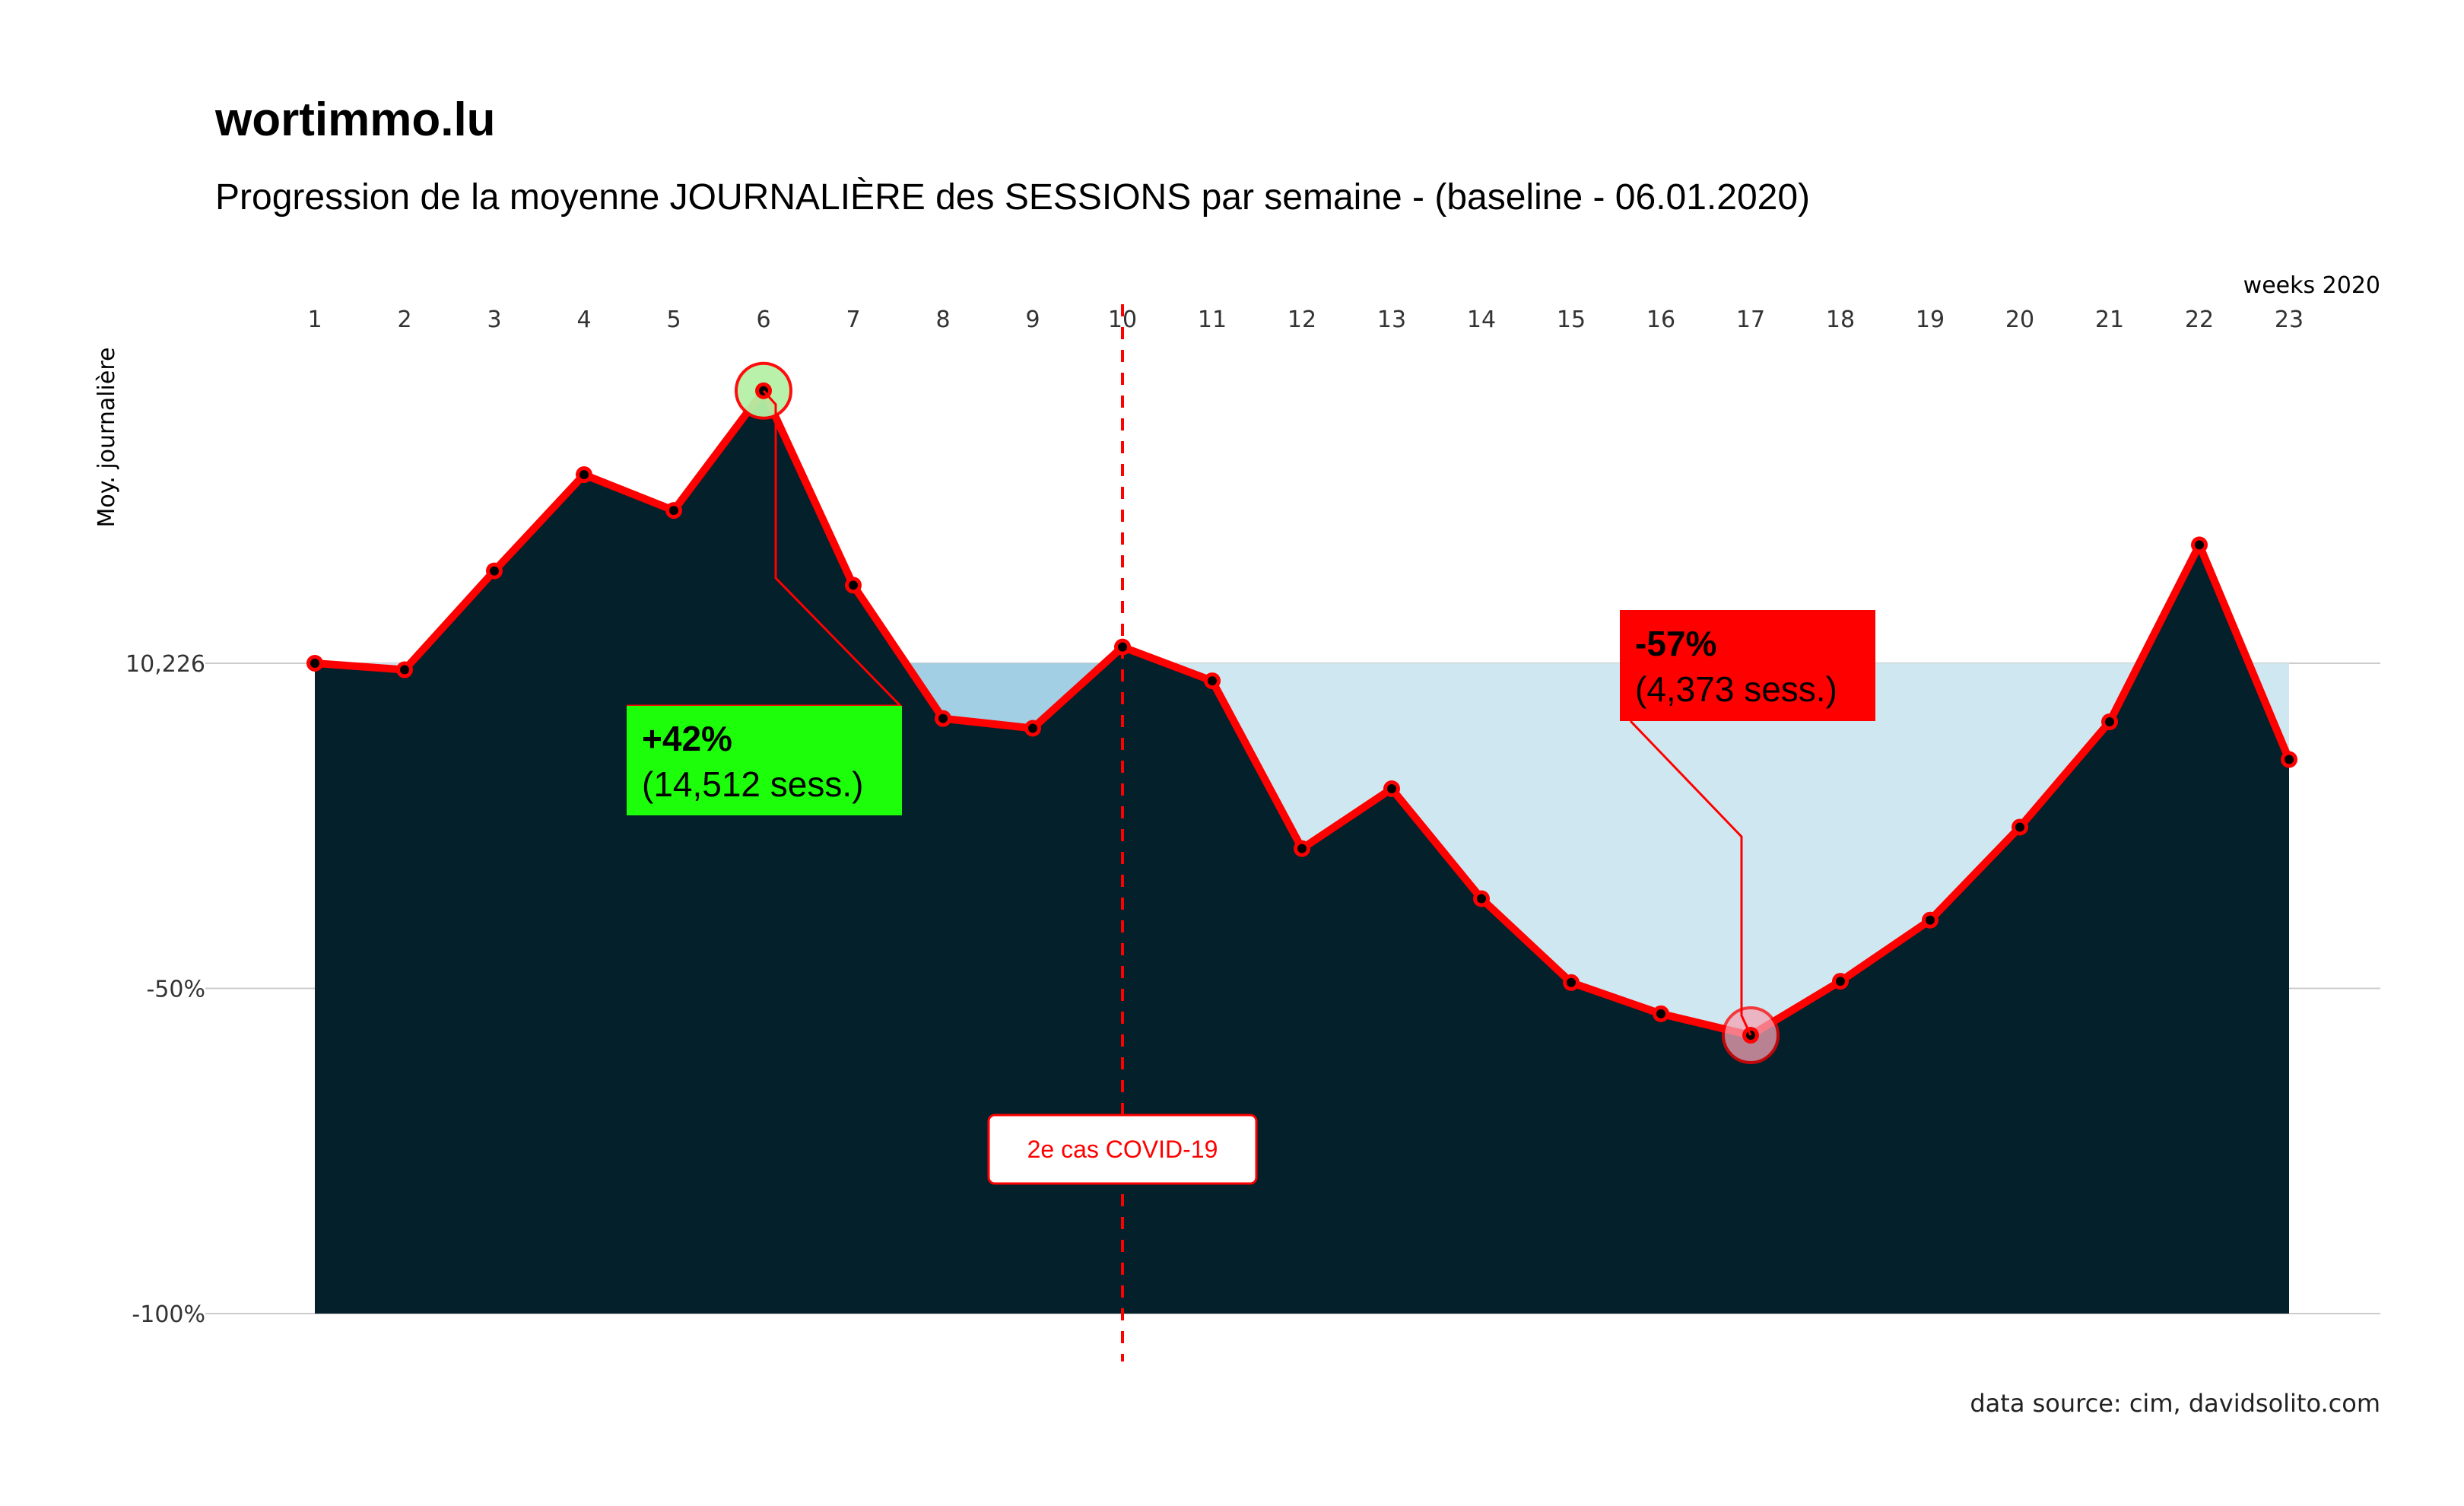 This screenshot has height=1506, width=2464. Describe the element at coordinates (355, 120) in the screenshot. I see `chart-title: wortimmo.lu` at that location.